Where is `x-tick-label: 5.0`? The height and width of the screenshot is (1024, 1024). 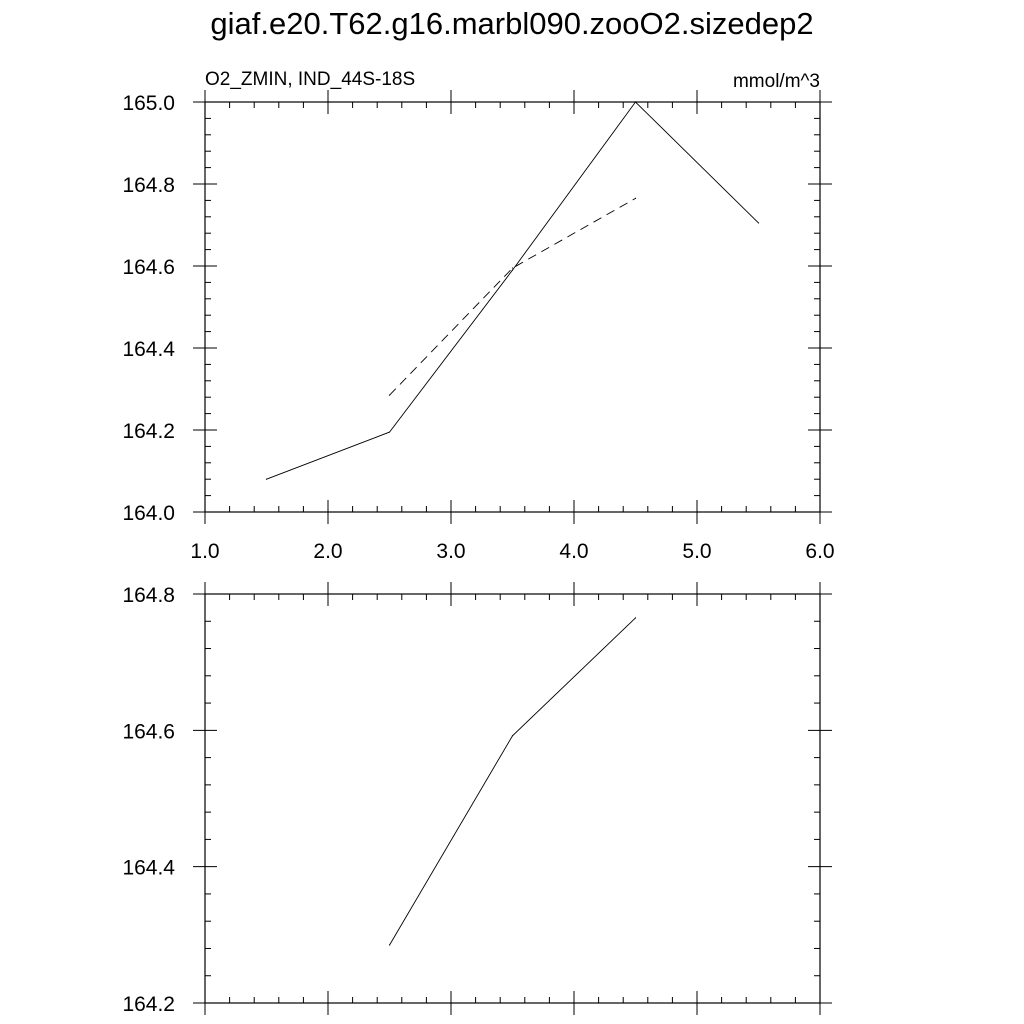
x-tick-label: 5.0 is located at coordinates (696, 551).